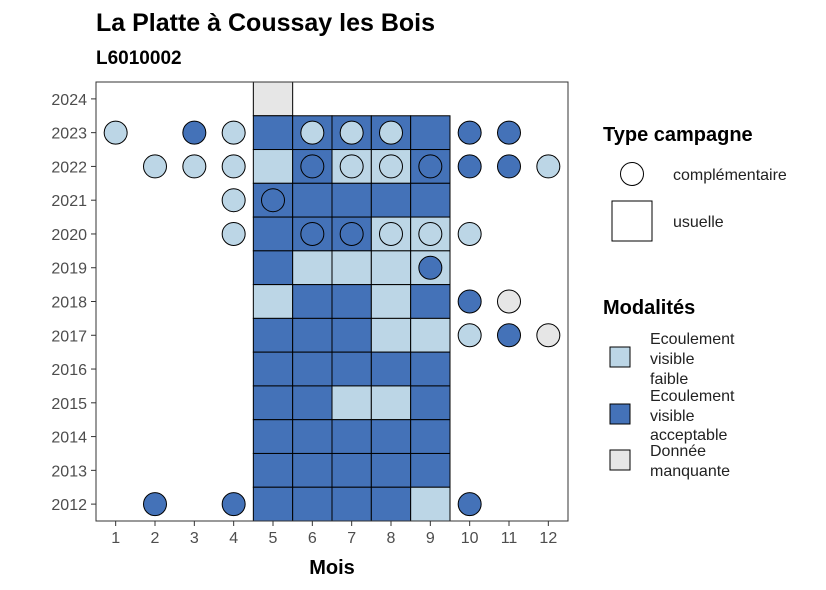  Describe the element at coordinates (669, 379) in the screenshot. I see `legend-label-faible: faible` at that location.